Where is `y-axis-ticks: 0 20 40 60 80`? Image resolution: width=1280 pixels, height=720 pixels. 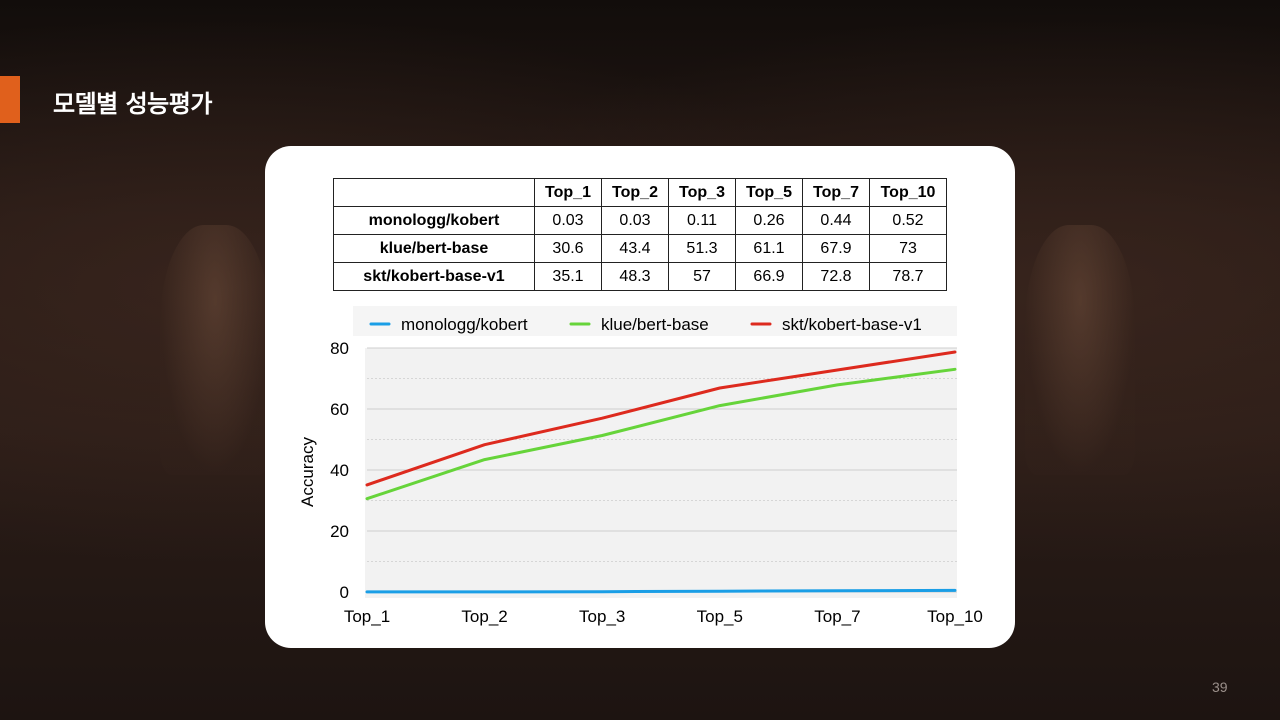
y-axis-ticks: 0 20 40 60 80 is located at coordinates (339, 470).